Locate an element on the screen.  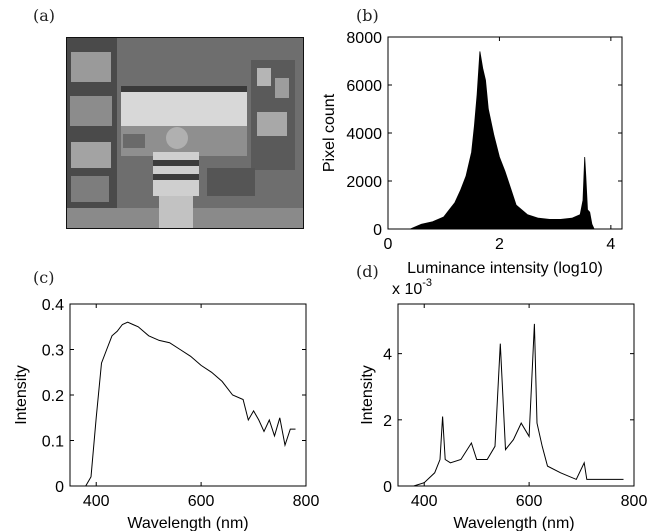
x-tick-label: 0 is located at coordinates (388, 244).